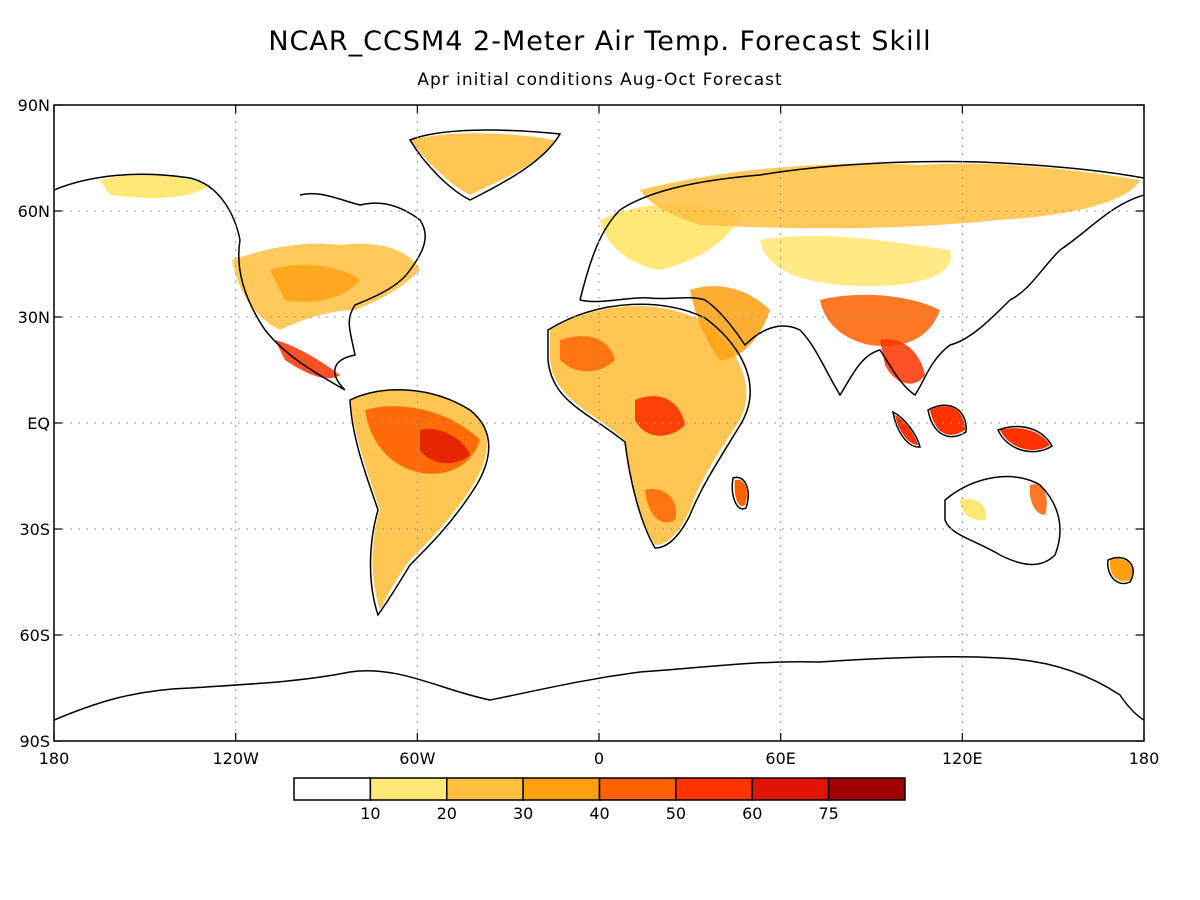  Describe the element at coordinates (660, 506) in the screenshot. I see `shade-southern-africa` at that location.